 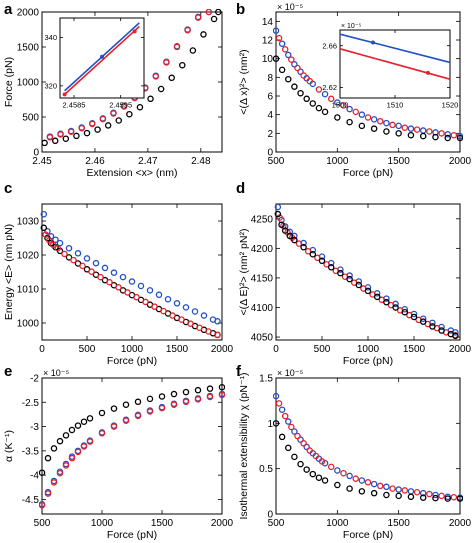 What do you see at coordinates (266, 469) in the screenshot?
I see `y-tick-label: 0.5` at bounding box center [266, 469].